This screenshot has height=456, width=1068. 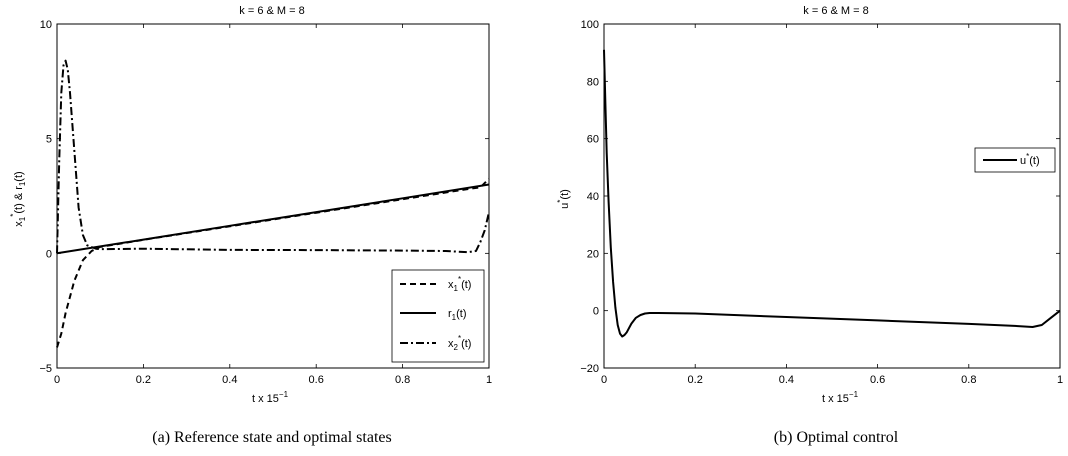 I want to click on caption-b: (b) Optimal control, so click(x=836, y=437).